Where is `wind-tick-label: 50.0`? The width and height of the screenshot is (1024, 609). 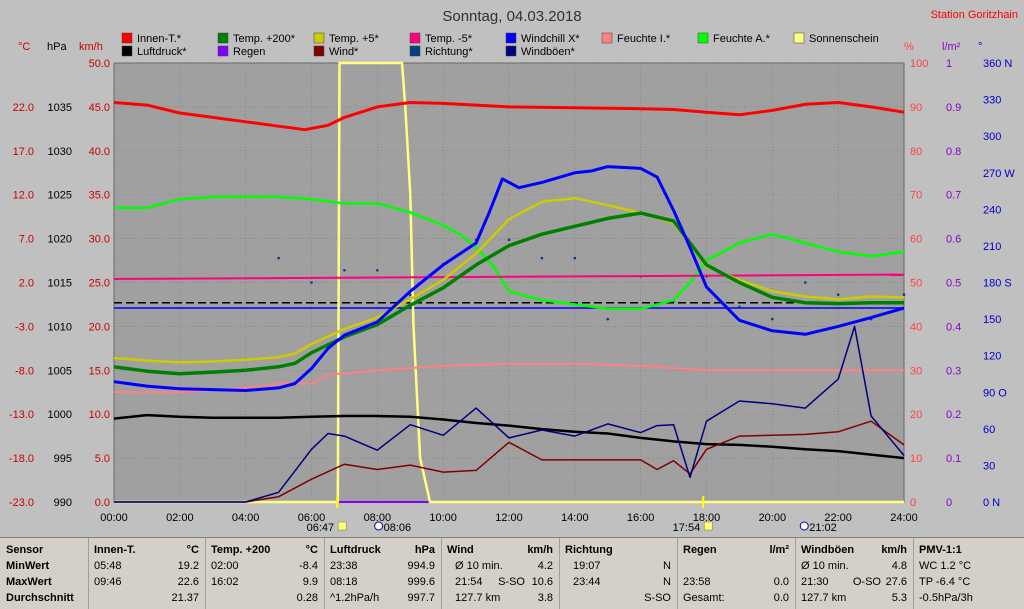
wind-tick-label: 50.0 is located at coordinates (99, 64).